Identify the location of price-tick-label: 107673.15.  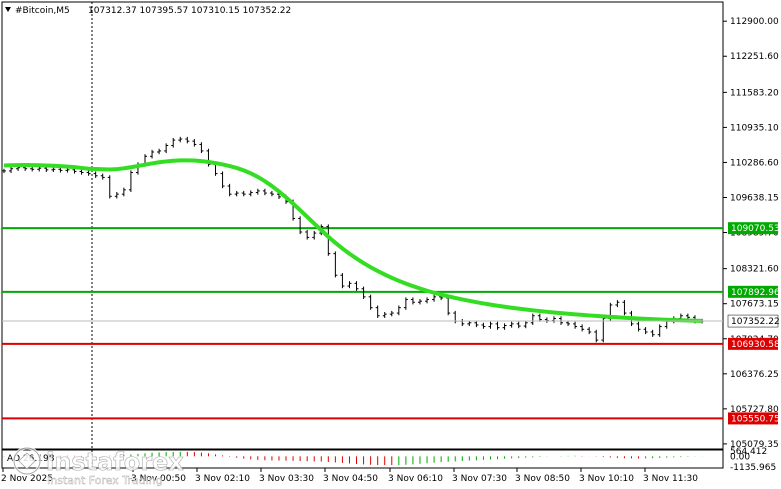
(754, 305).